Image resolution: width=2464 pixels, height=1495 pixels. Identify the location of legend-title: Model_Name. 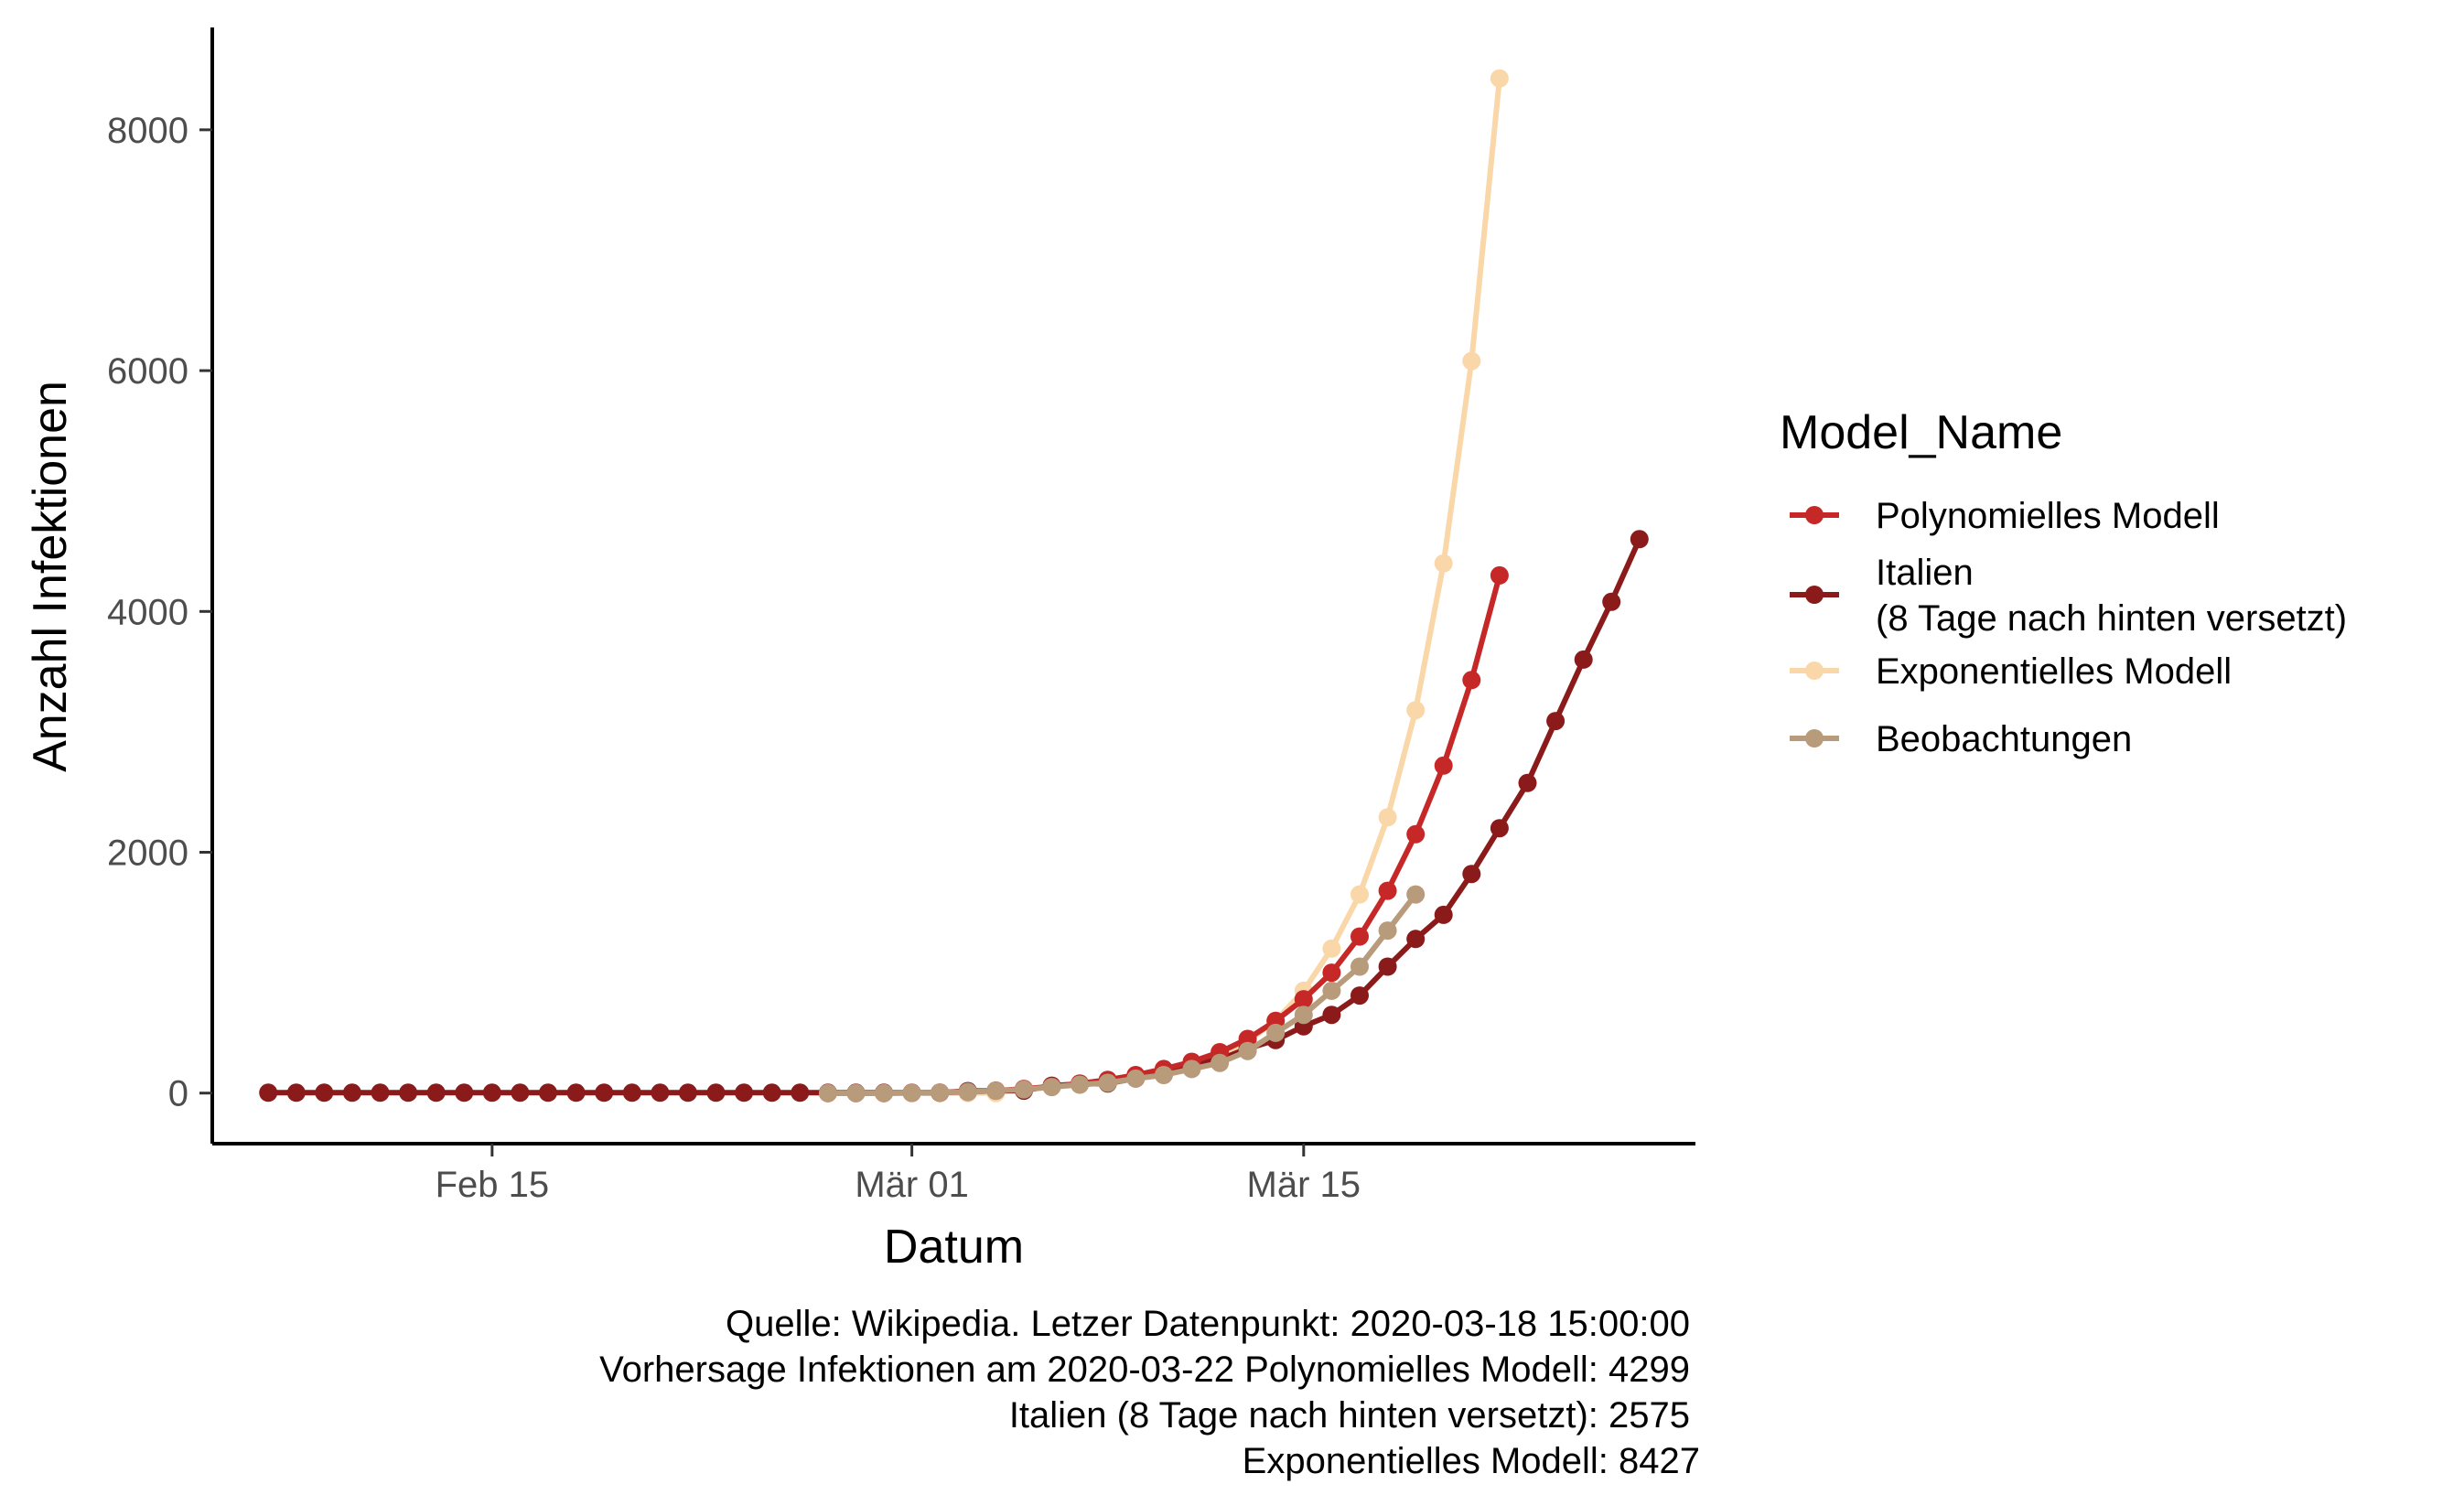
(1921, 432).